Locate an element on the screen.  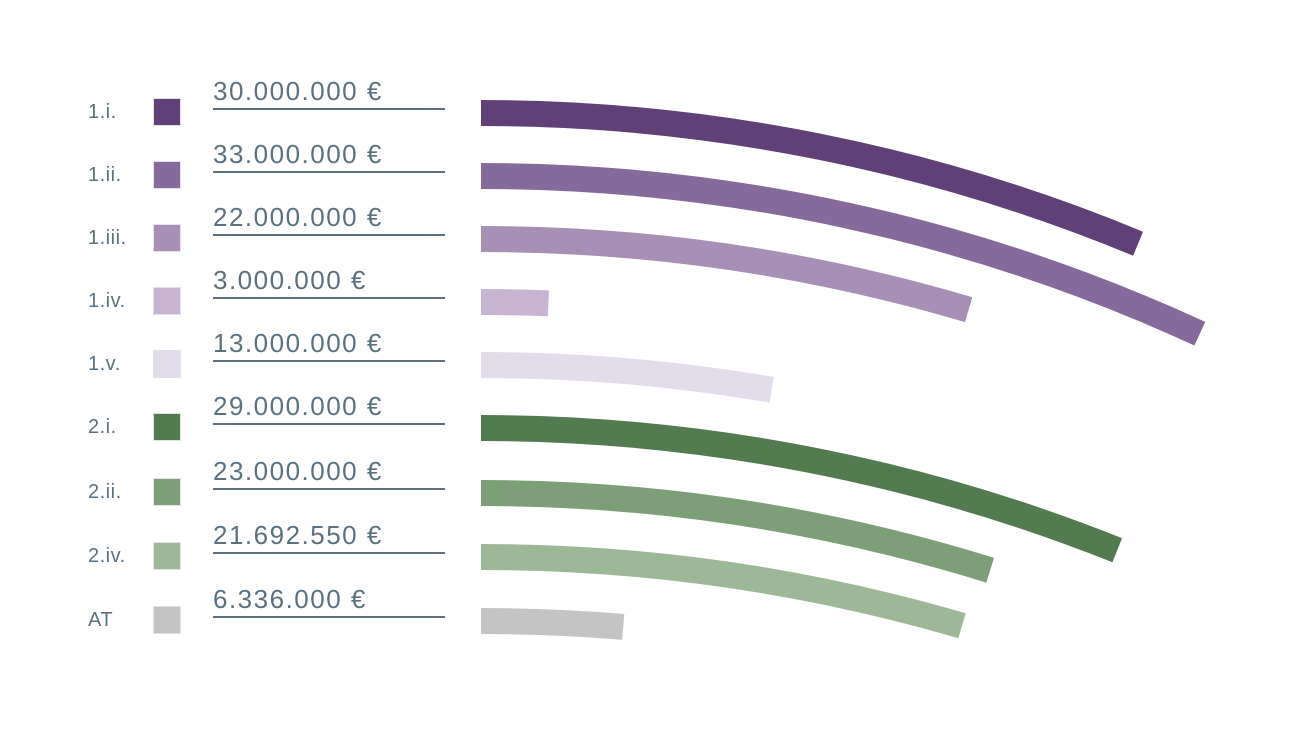
value-label: 22.000.000 € is located at coordinates (329, 219).